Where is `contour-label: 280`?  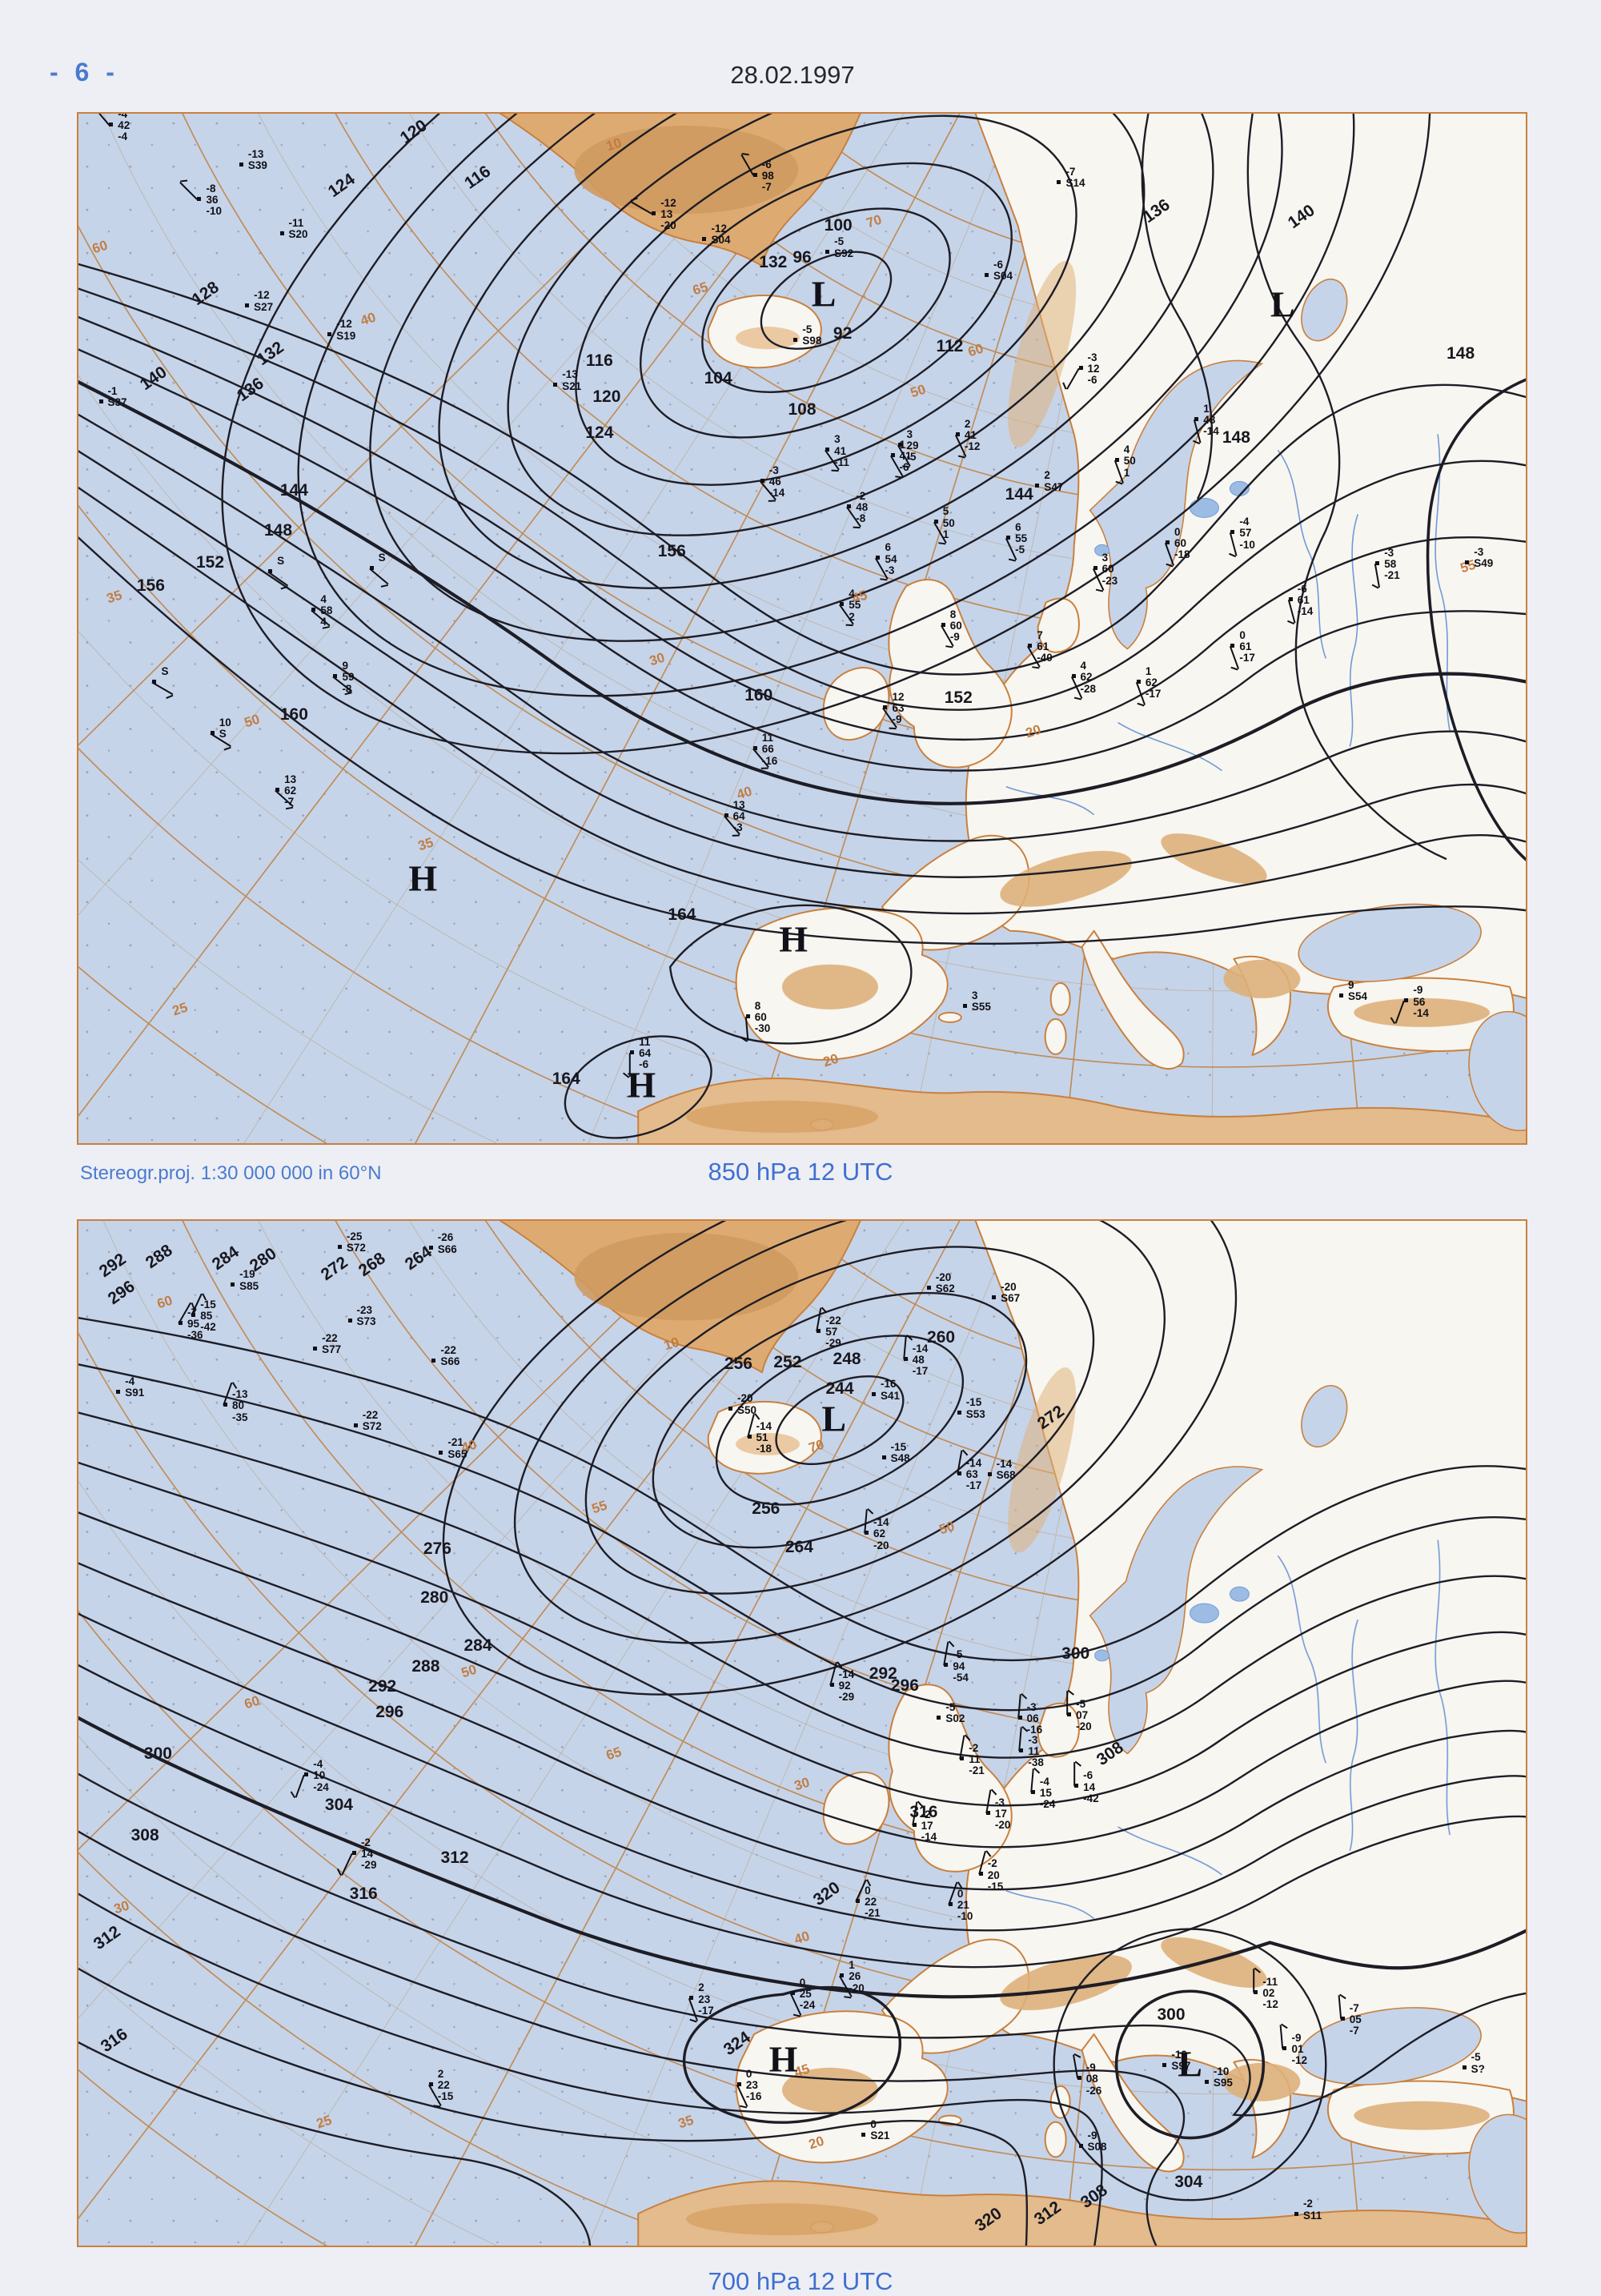
contour-label: 280 is located at coordinates (434, 1598).